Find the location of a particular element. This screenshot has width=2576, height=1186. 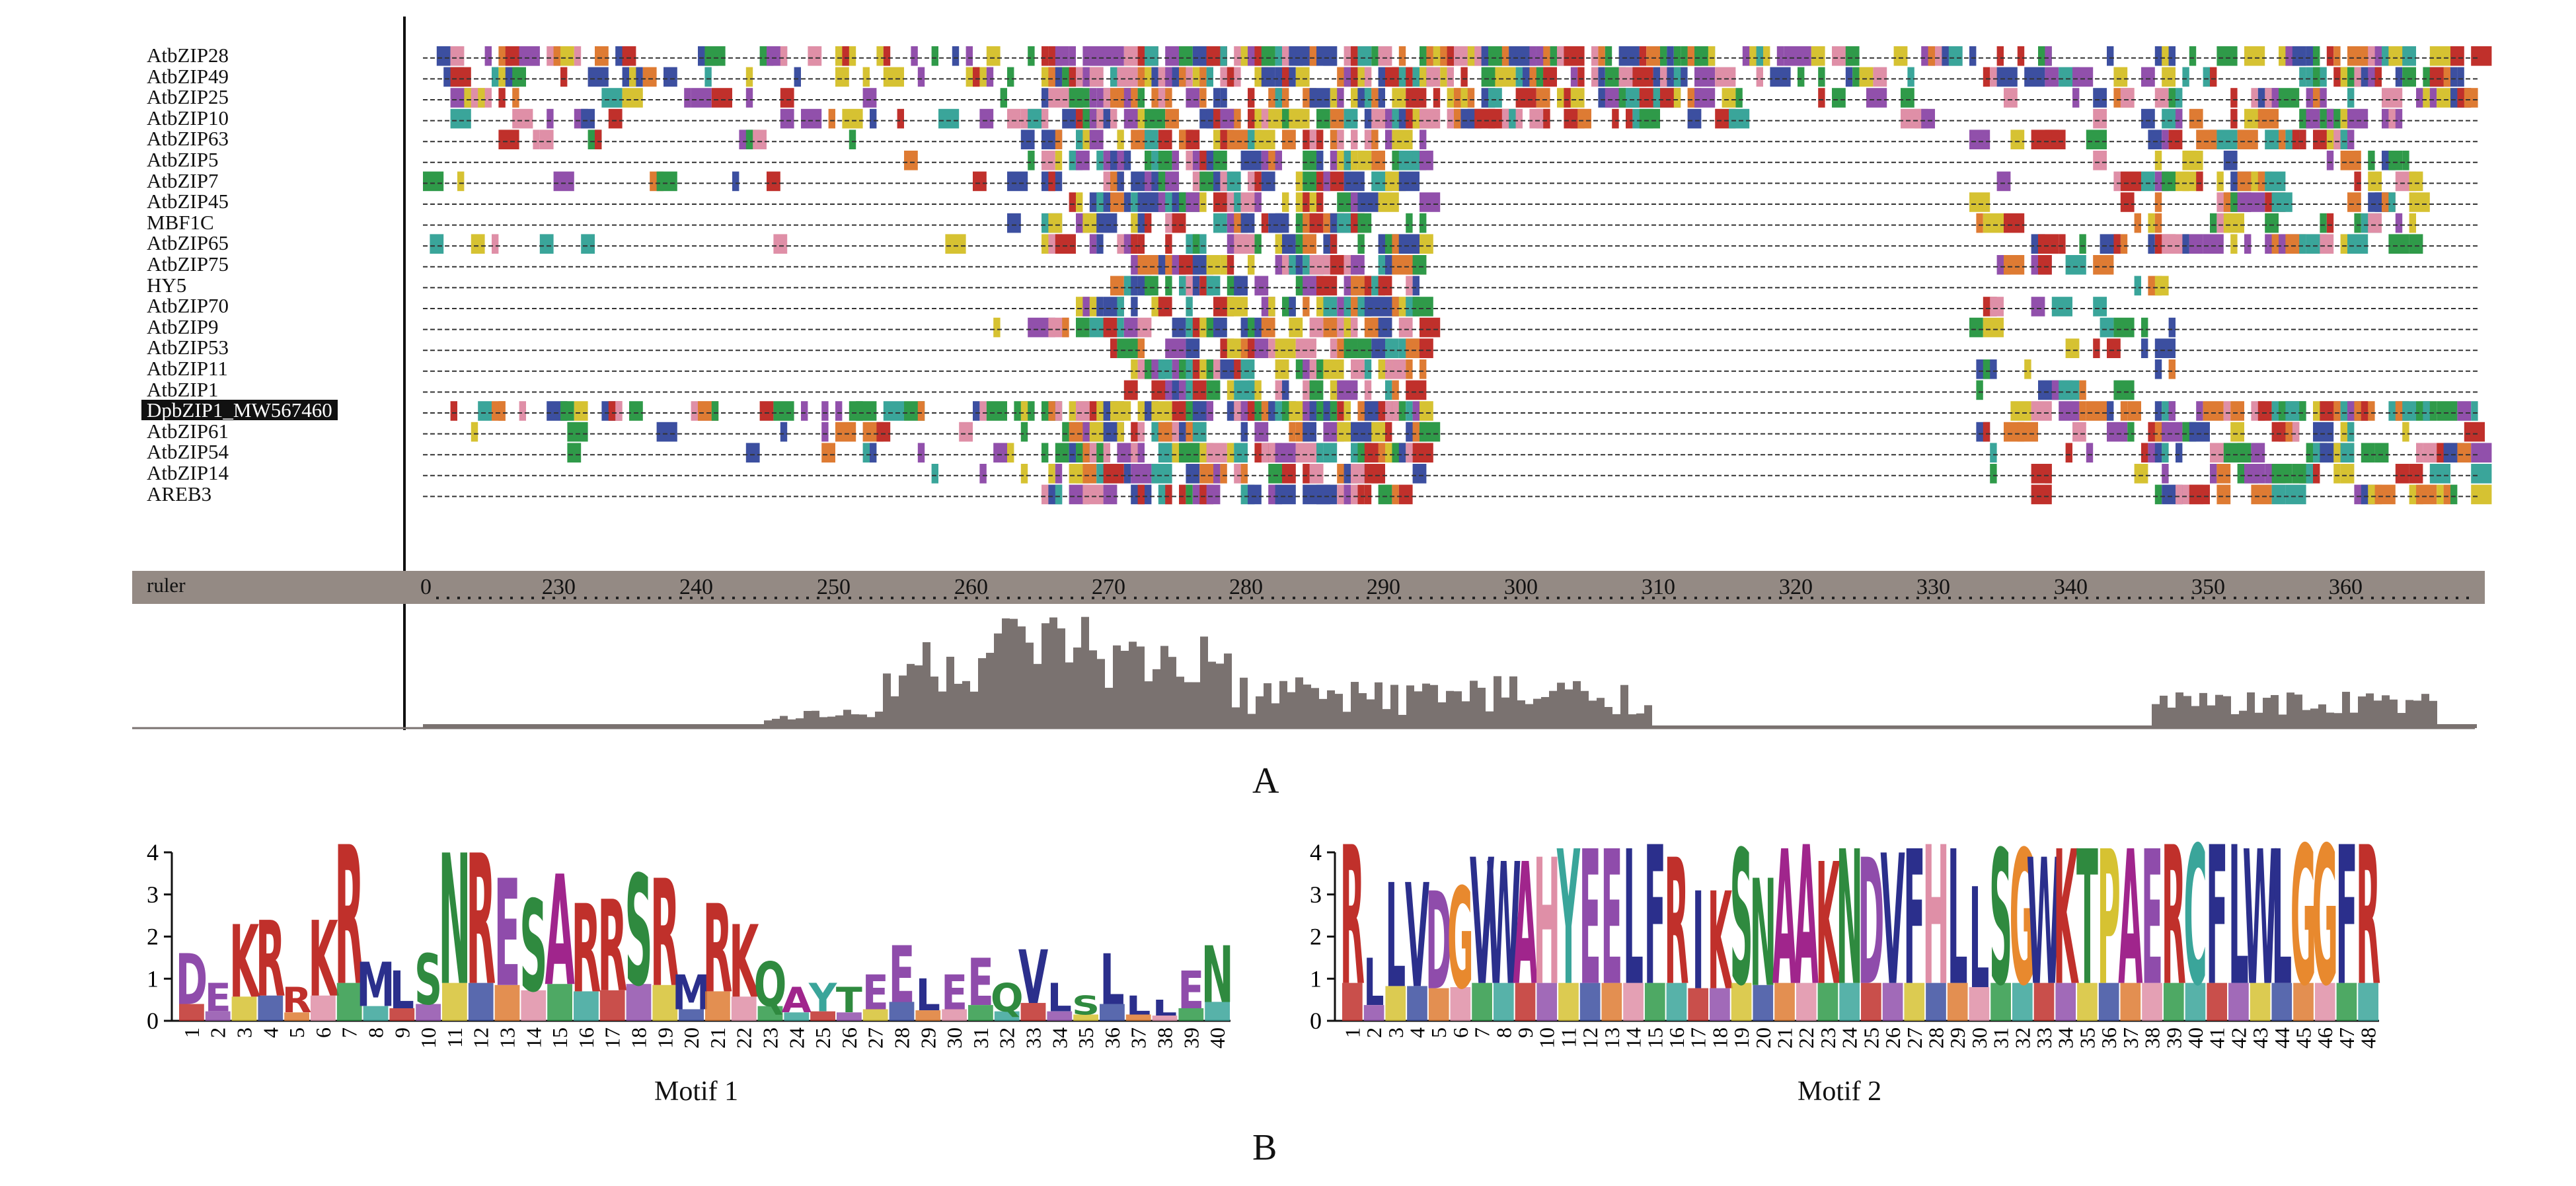

position-label: 21 is located at coordinates (1785, 1038).